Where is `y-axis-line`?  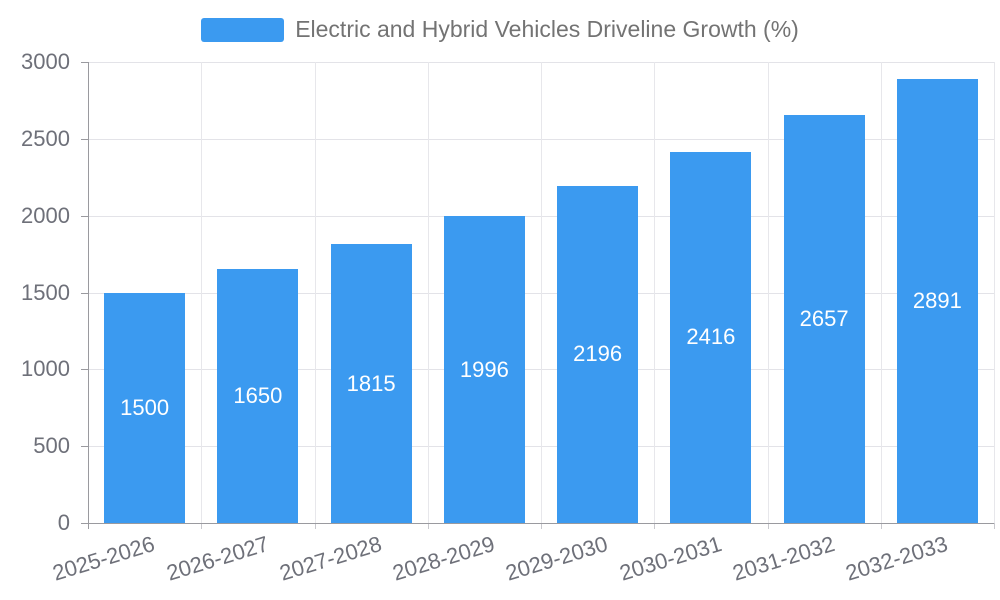 y-axis-line is located at coordinates (88, 295).